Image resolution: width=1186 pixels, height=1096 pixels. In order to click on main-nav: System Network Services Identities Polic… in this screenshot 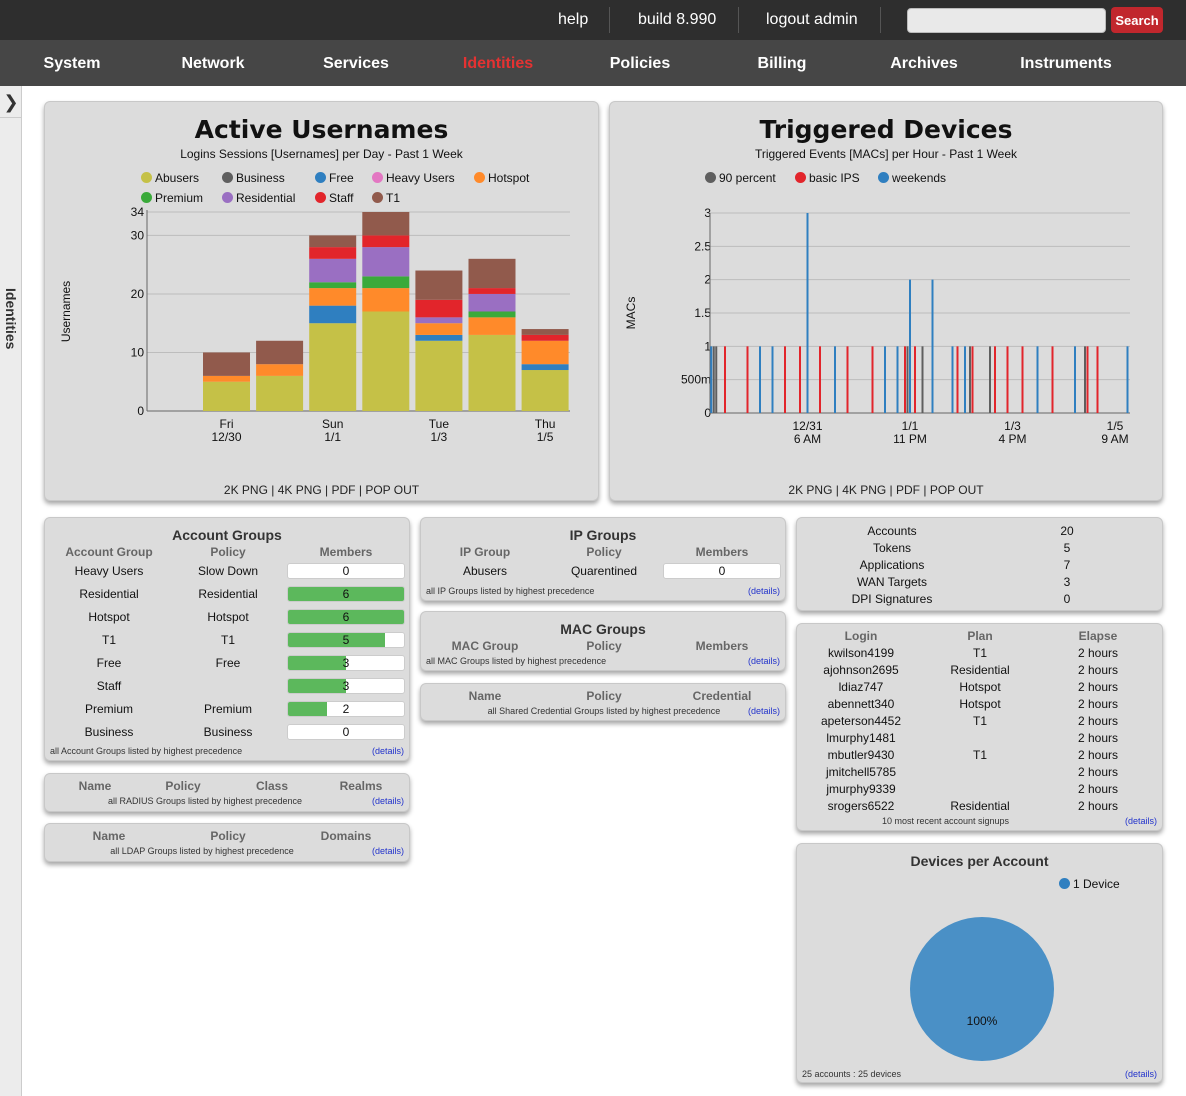, I will do `click(593, 63)`.